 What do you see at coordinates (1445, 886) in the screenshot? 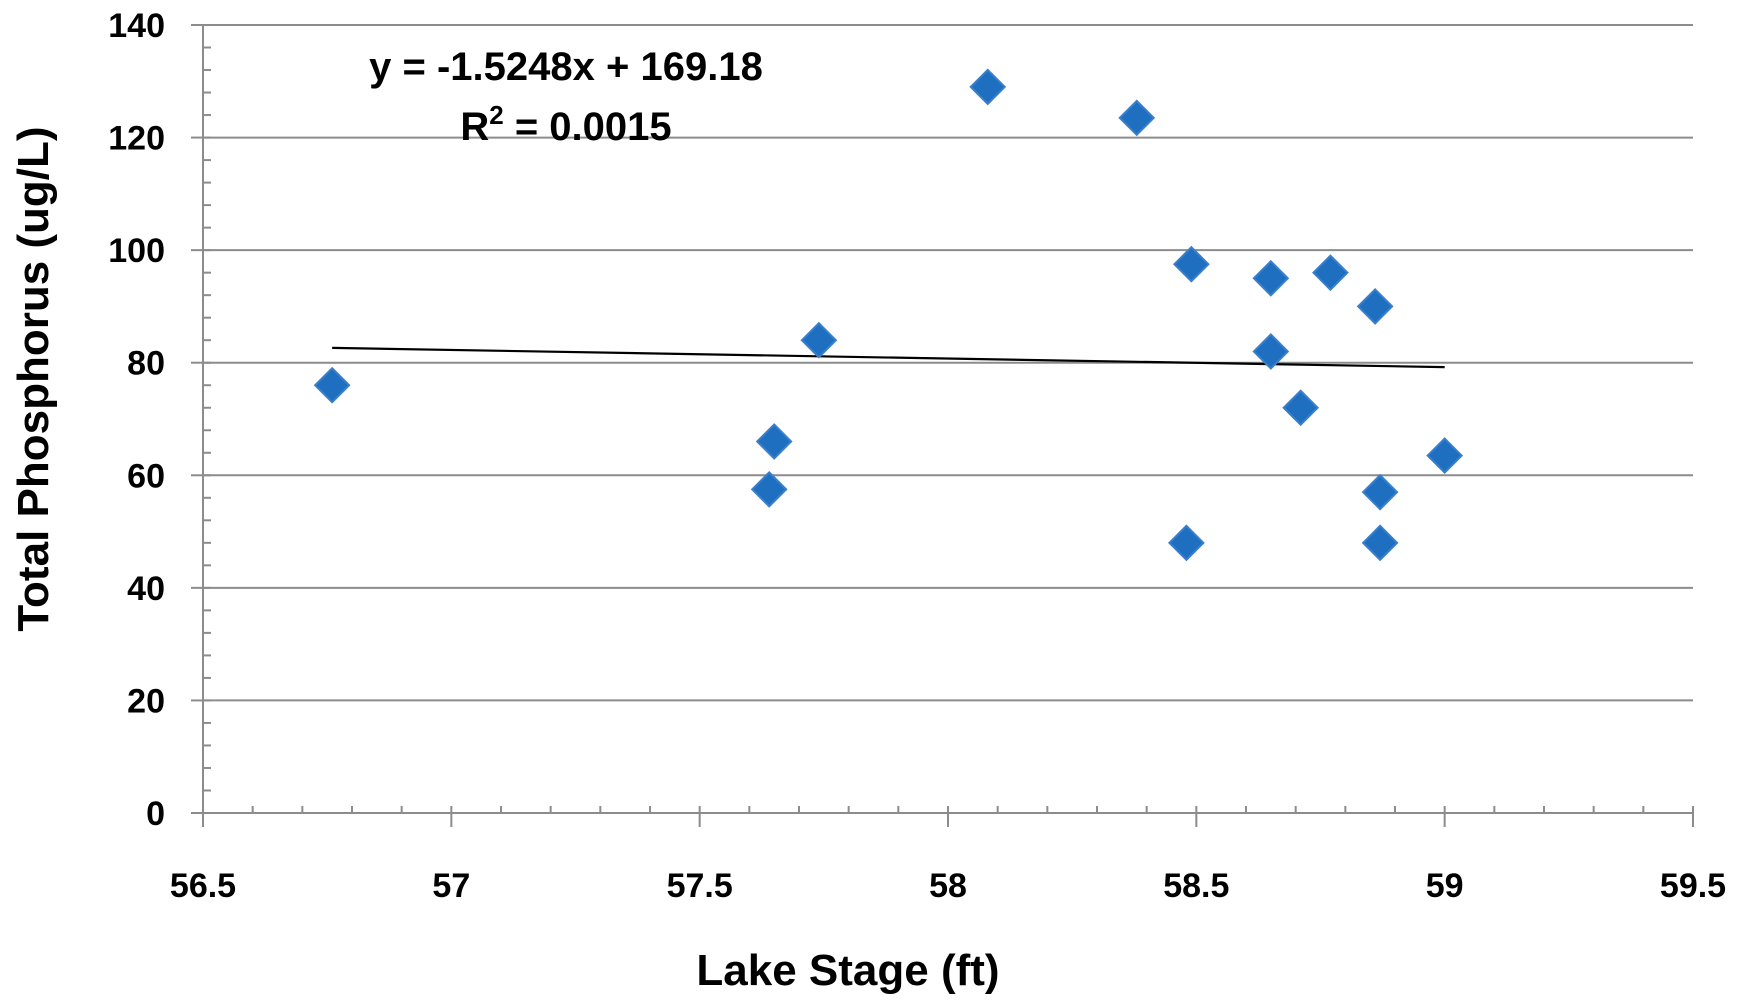
I see `x-tick-label: 59` at bounding box center [1445, 886].